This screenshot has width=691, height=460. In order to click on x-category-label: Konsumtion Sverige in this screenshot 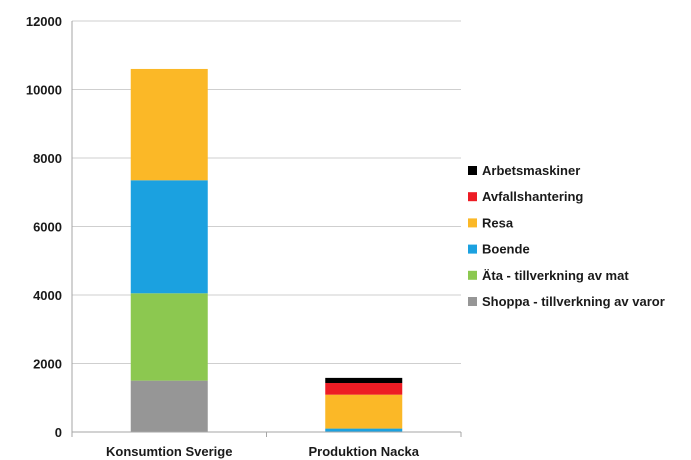, I will do `click(169, 451)`.